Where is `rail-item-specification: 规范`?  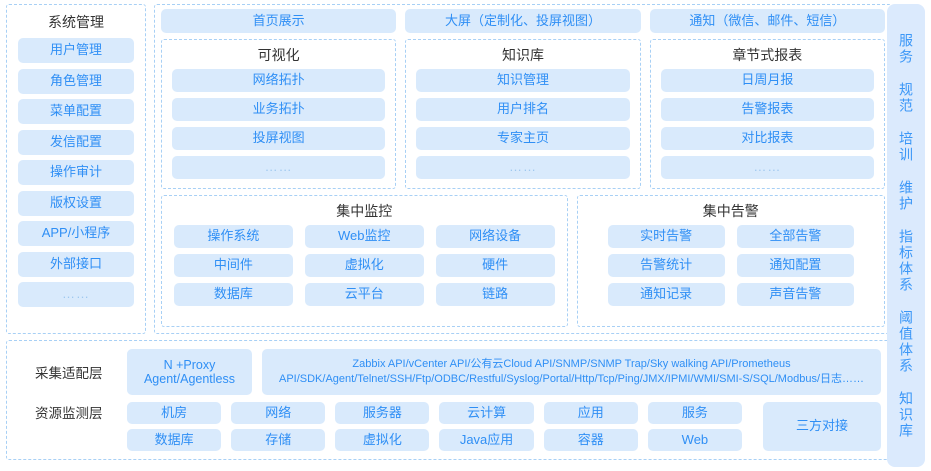
rail-item-specification: 规范 is located at coordinates (906, 97).